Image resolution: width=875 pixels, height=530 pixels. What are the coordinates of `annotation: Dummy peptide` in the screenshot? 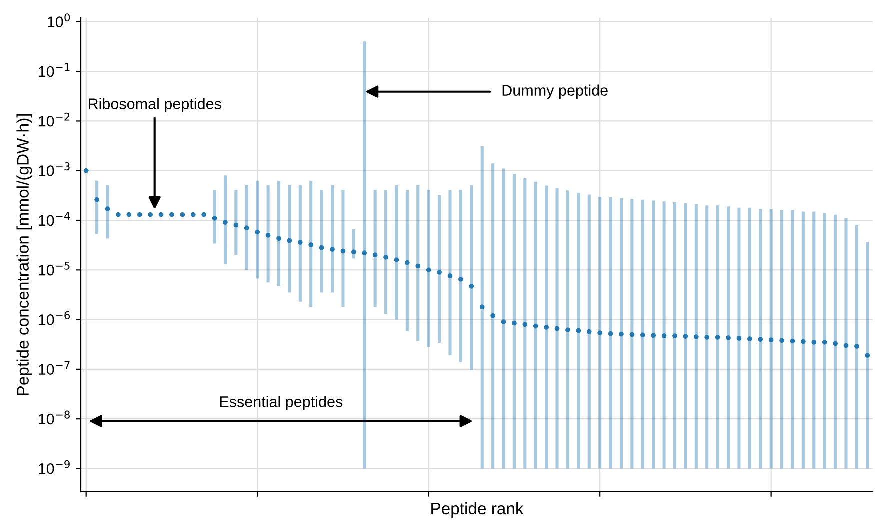 It's located at (555, 91).